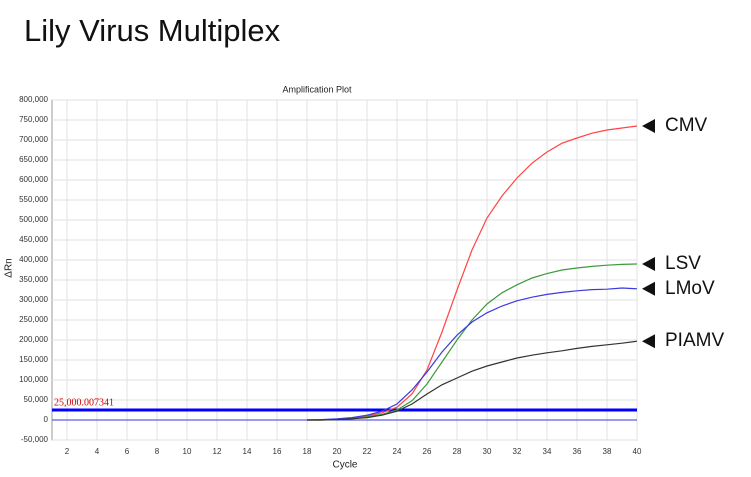 Image resolution: width=751 pixels, height=477 pixels. What do you see at coordinates (33, 179) in the screenshot?
I see `y-tick-label: 600,000` at bounding box center [33, 179].